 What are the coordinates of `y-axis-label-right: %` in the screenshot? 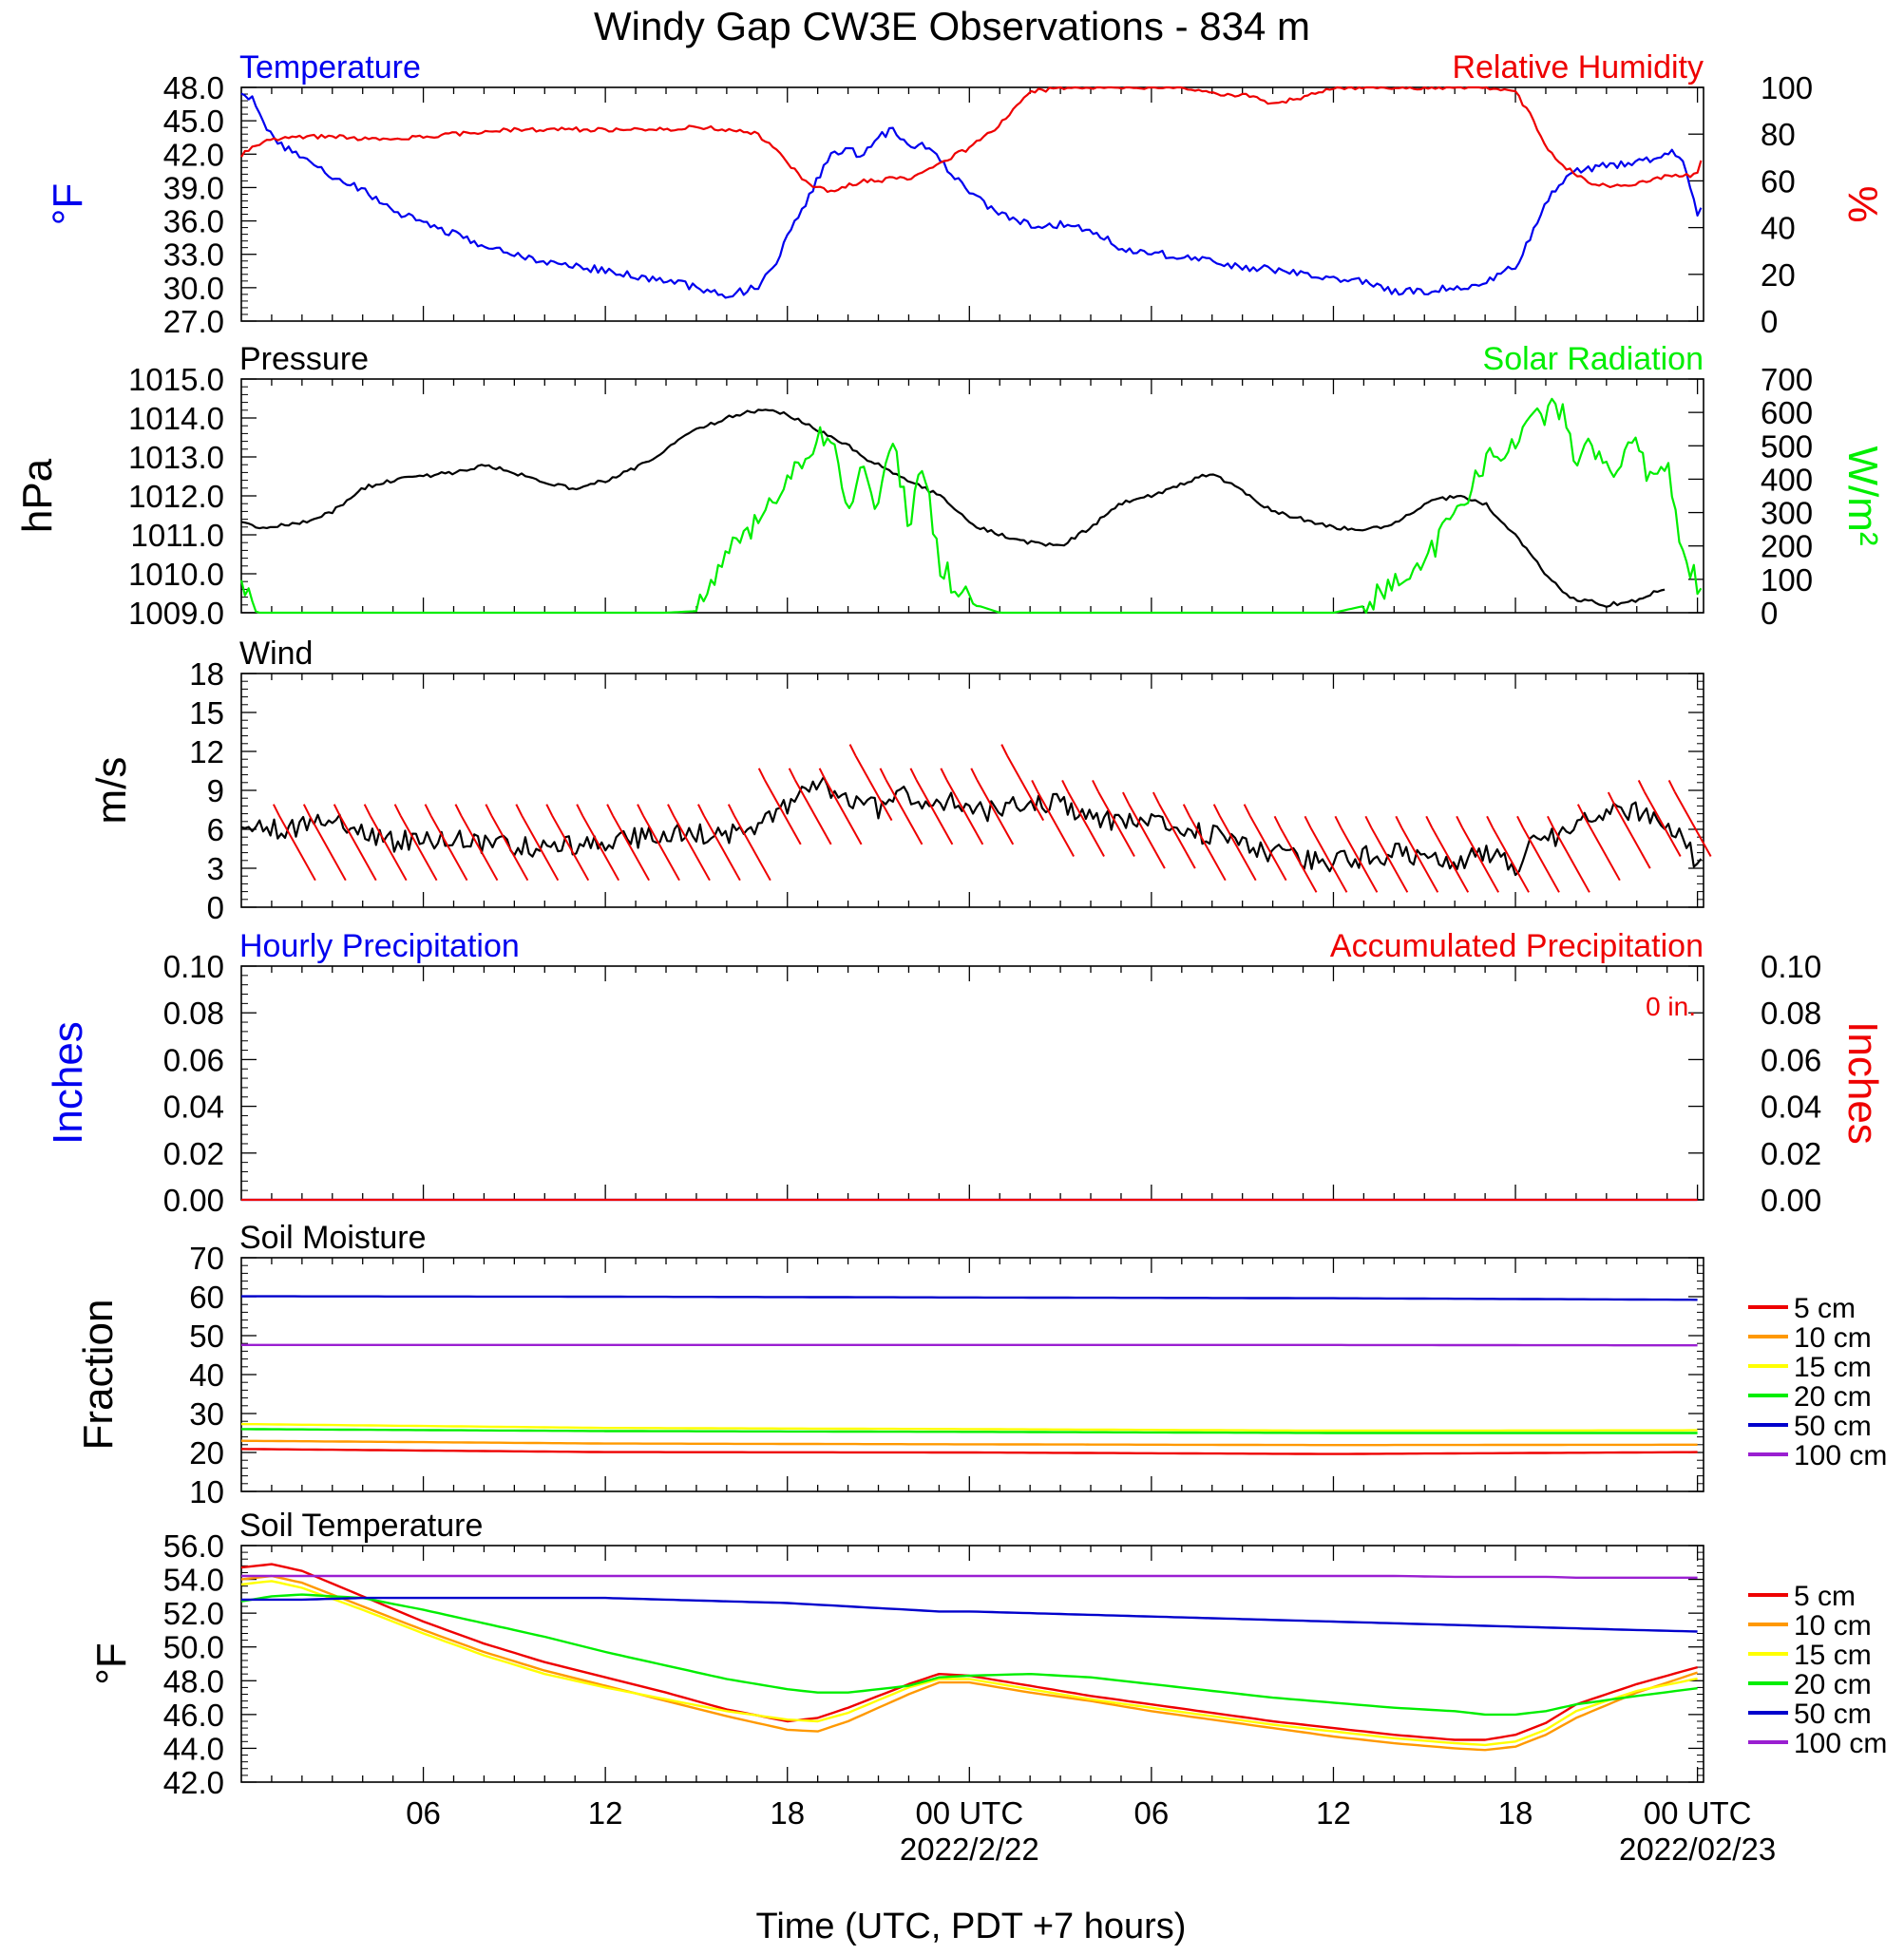 It's located at (1863, 203).